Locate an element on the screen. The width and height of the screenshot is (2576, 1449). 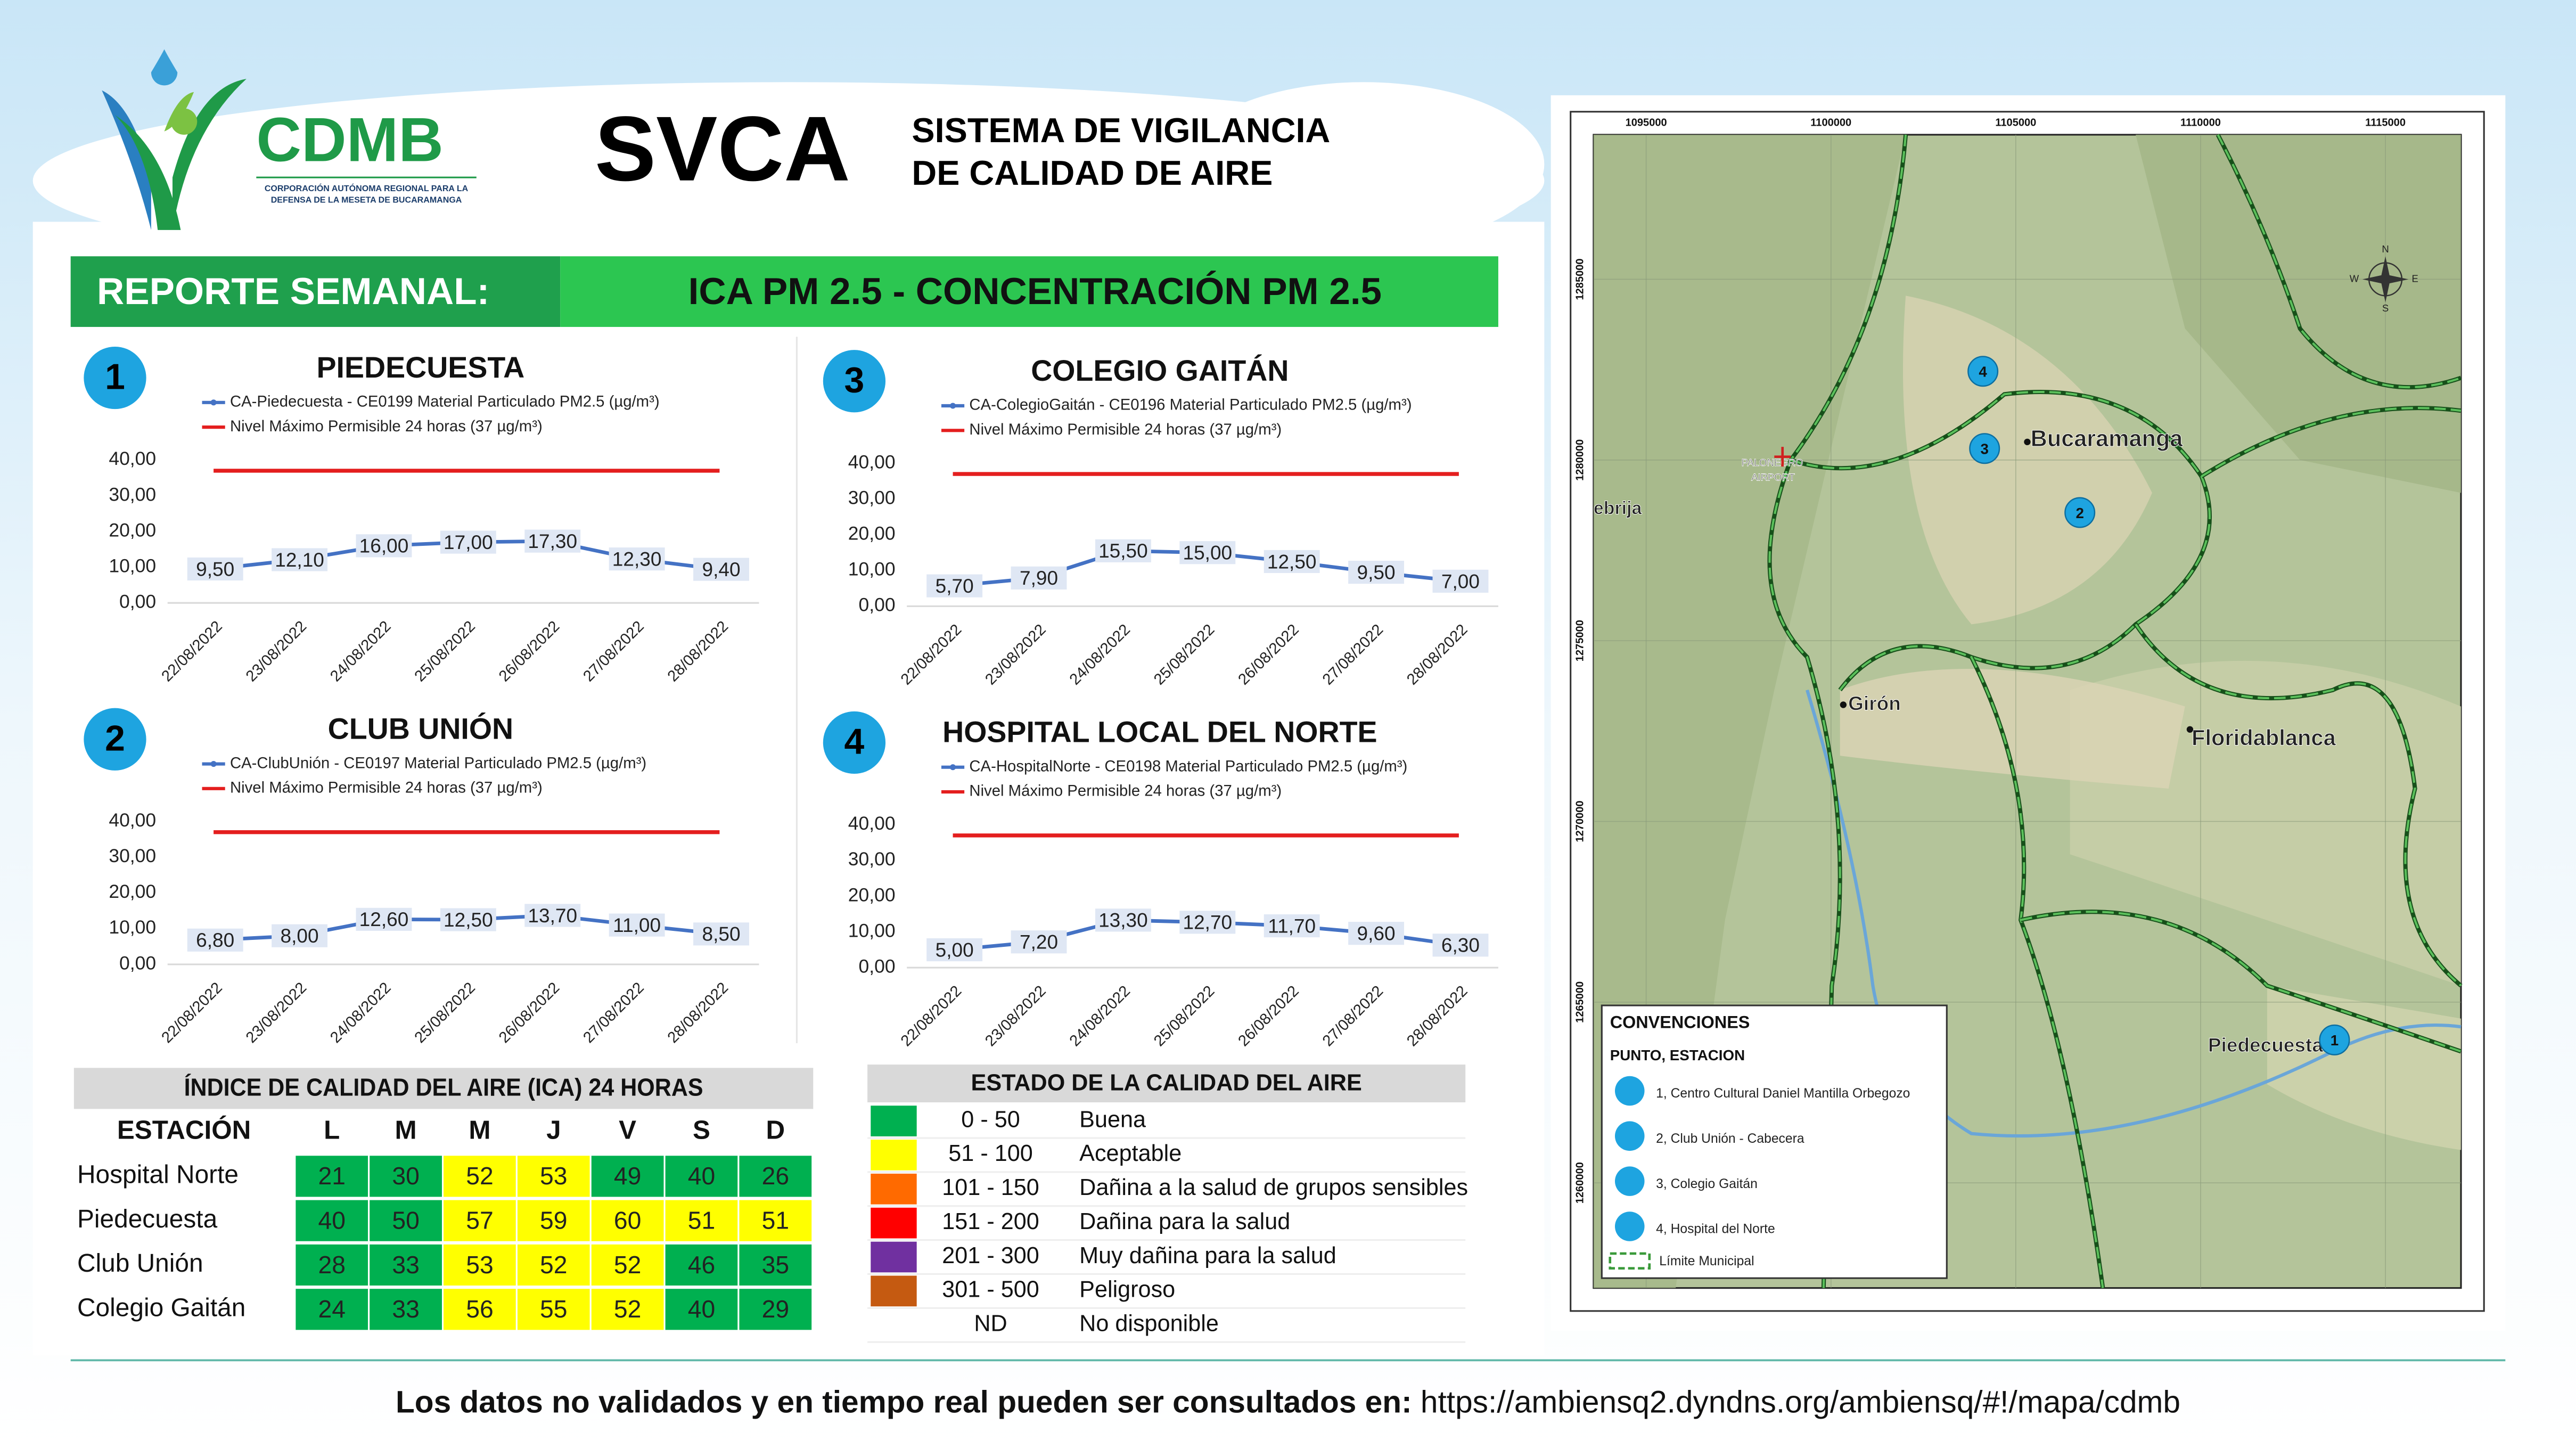
legend-label: Buena is located at coordinates (1112, 1119).